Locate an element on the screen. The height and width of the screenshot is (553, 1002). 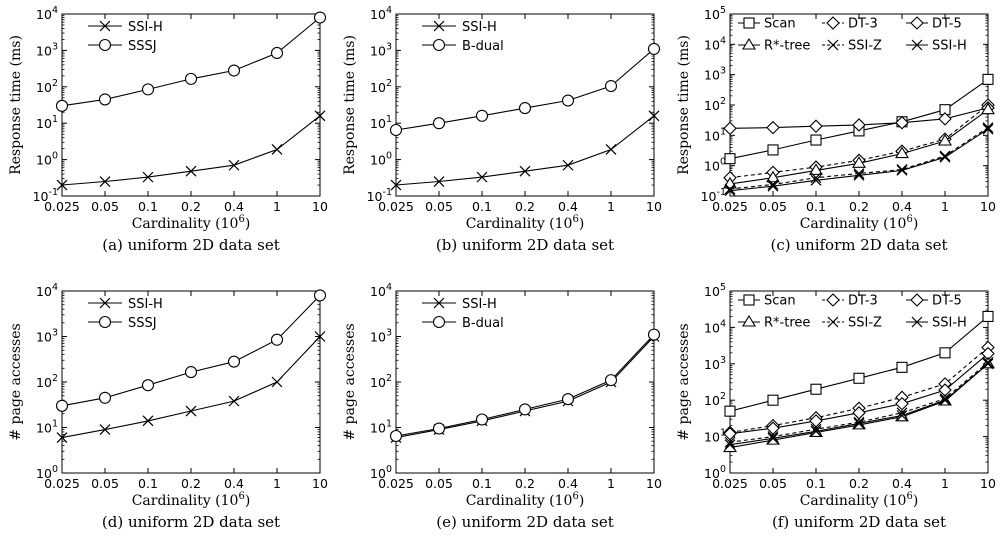
y-tick-label: 10³ is located at coordinates (715, 74).